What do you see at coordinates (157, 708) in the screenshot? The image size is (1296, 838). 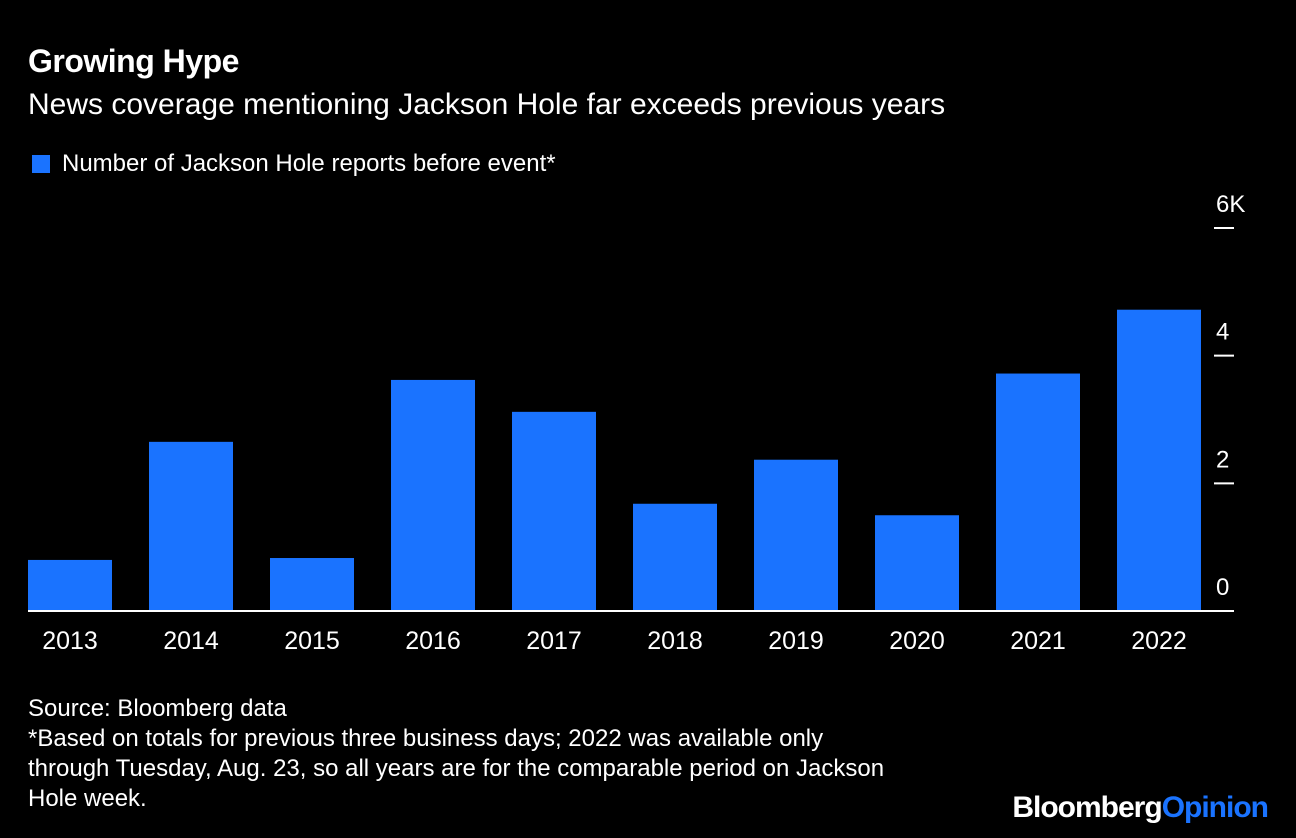 I see `source-text: Source: Bloomberg data` at bounding box center [157, 708].